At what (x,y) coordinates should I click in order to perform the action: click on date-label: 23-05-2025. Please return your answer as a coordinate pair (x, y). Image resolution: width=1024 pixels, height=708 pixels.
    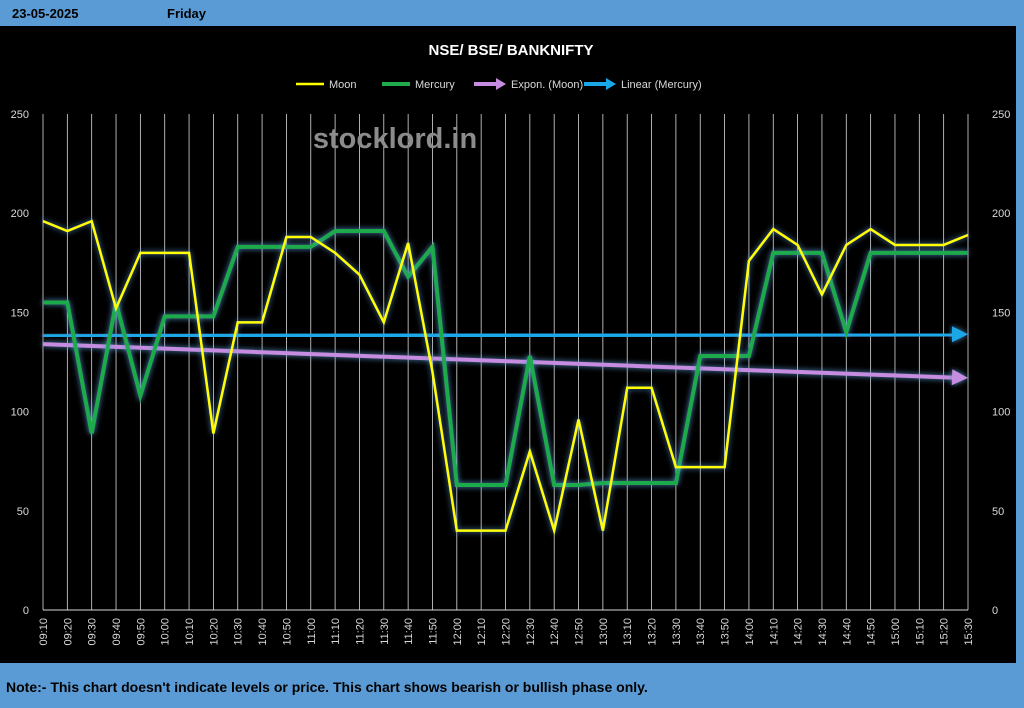
    Looking at the image, I should click on (45, 13).